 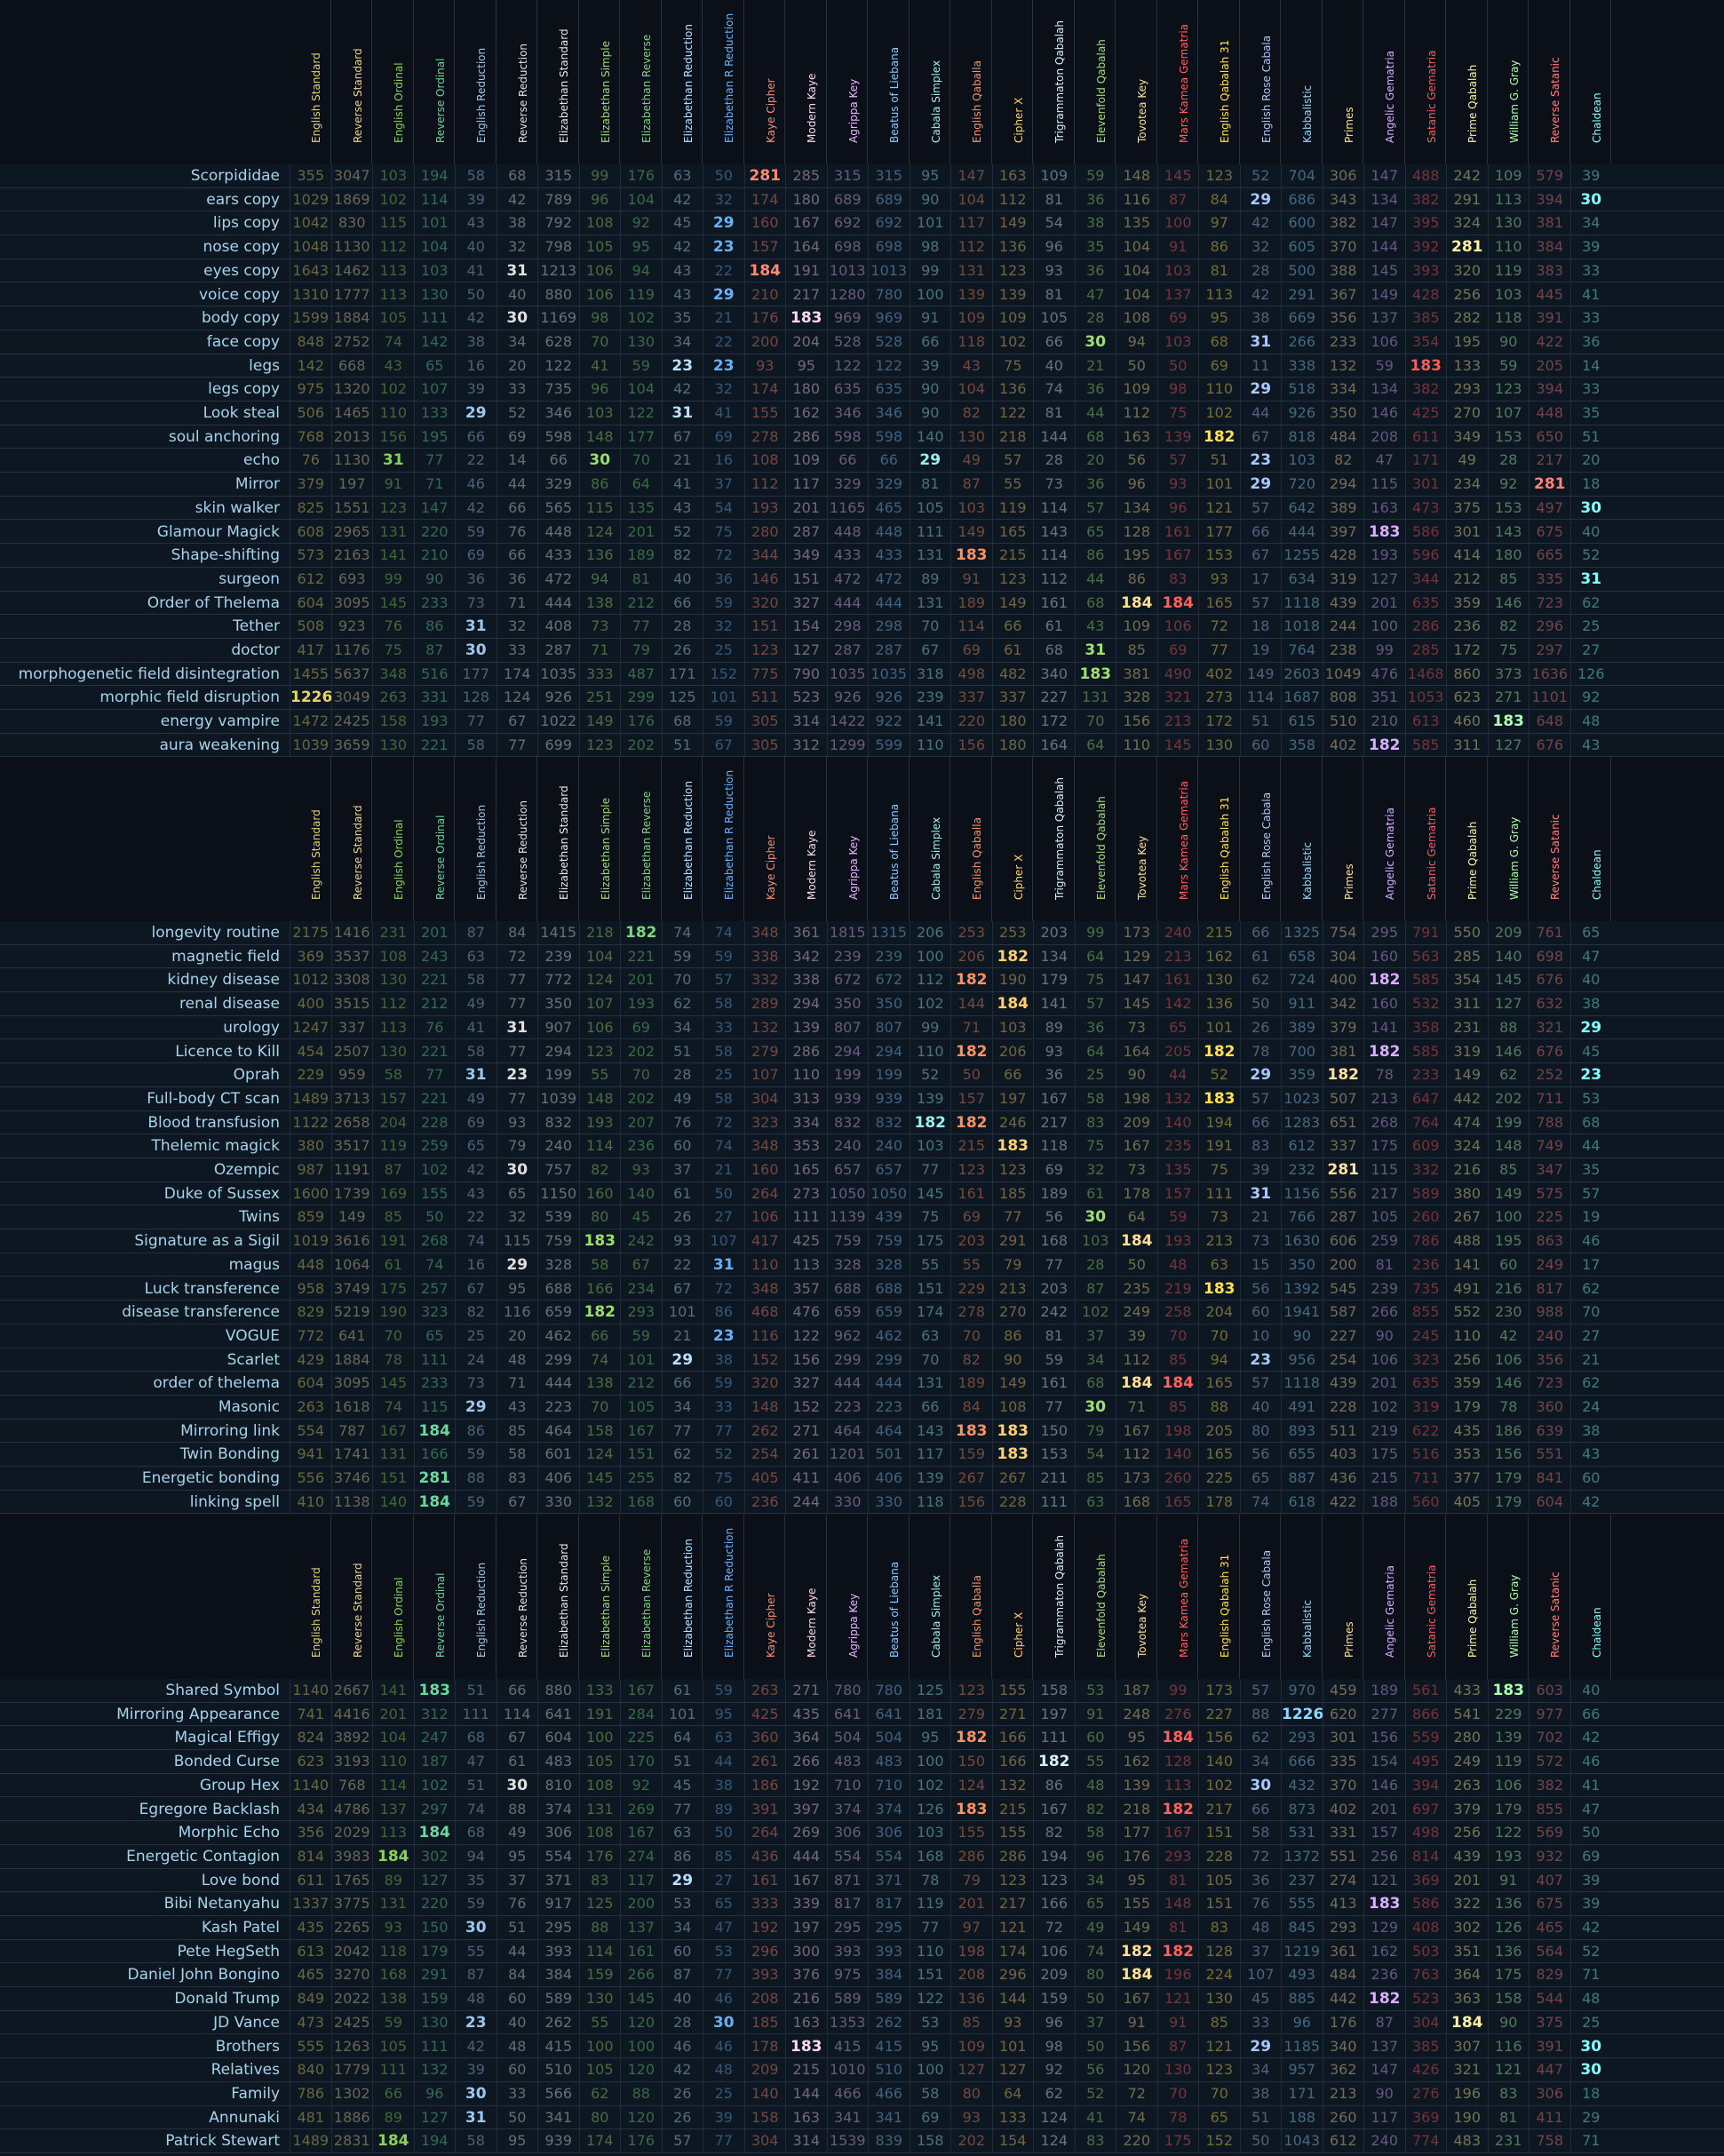 I want to click on value-cell: 417, so click(x=310, y=650).